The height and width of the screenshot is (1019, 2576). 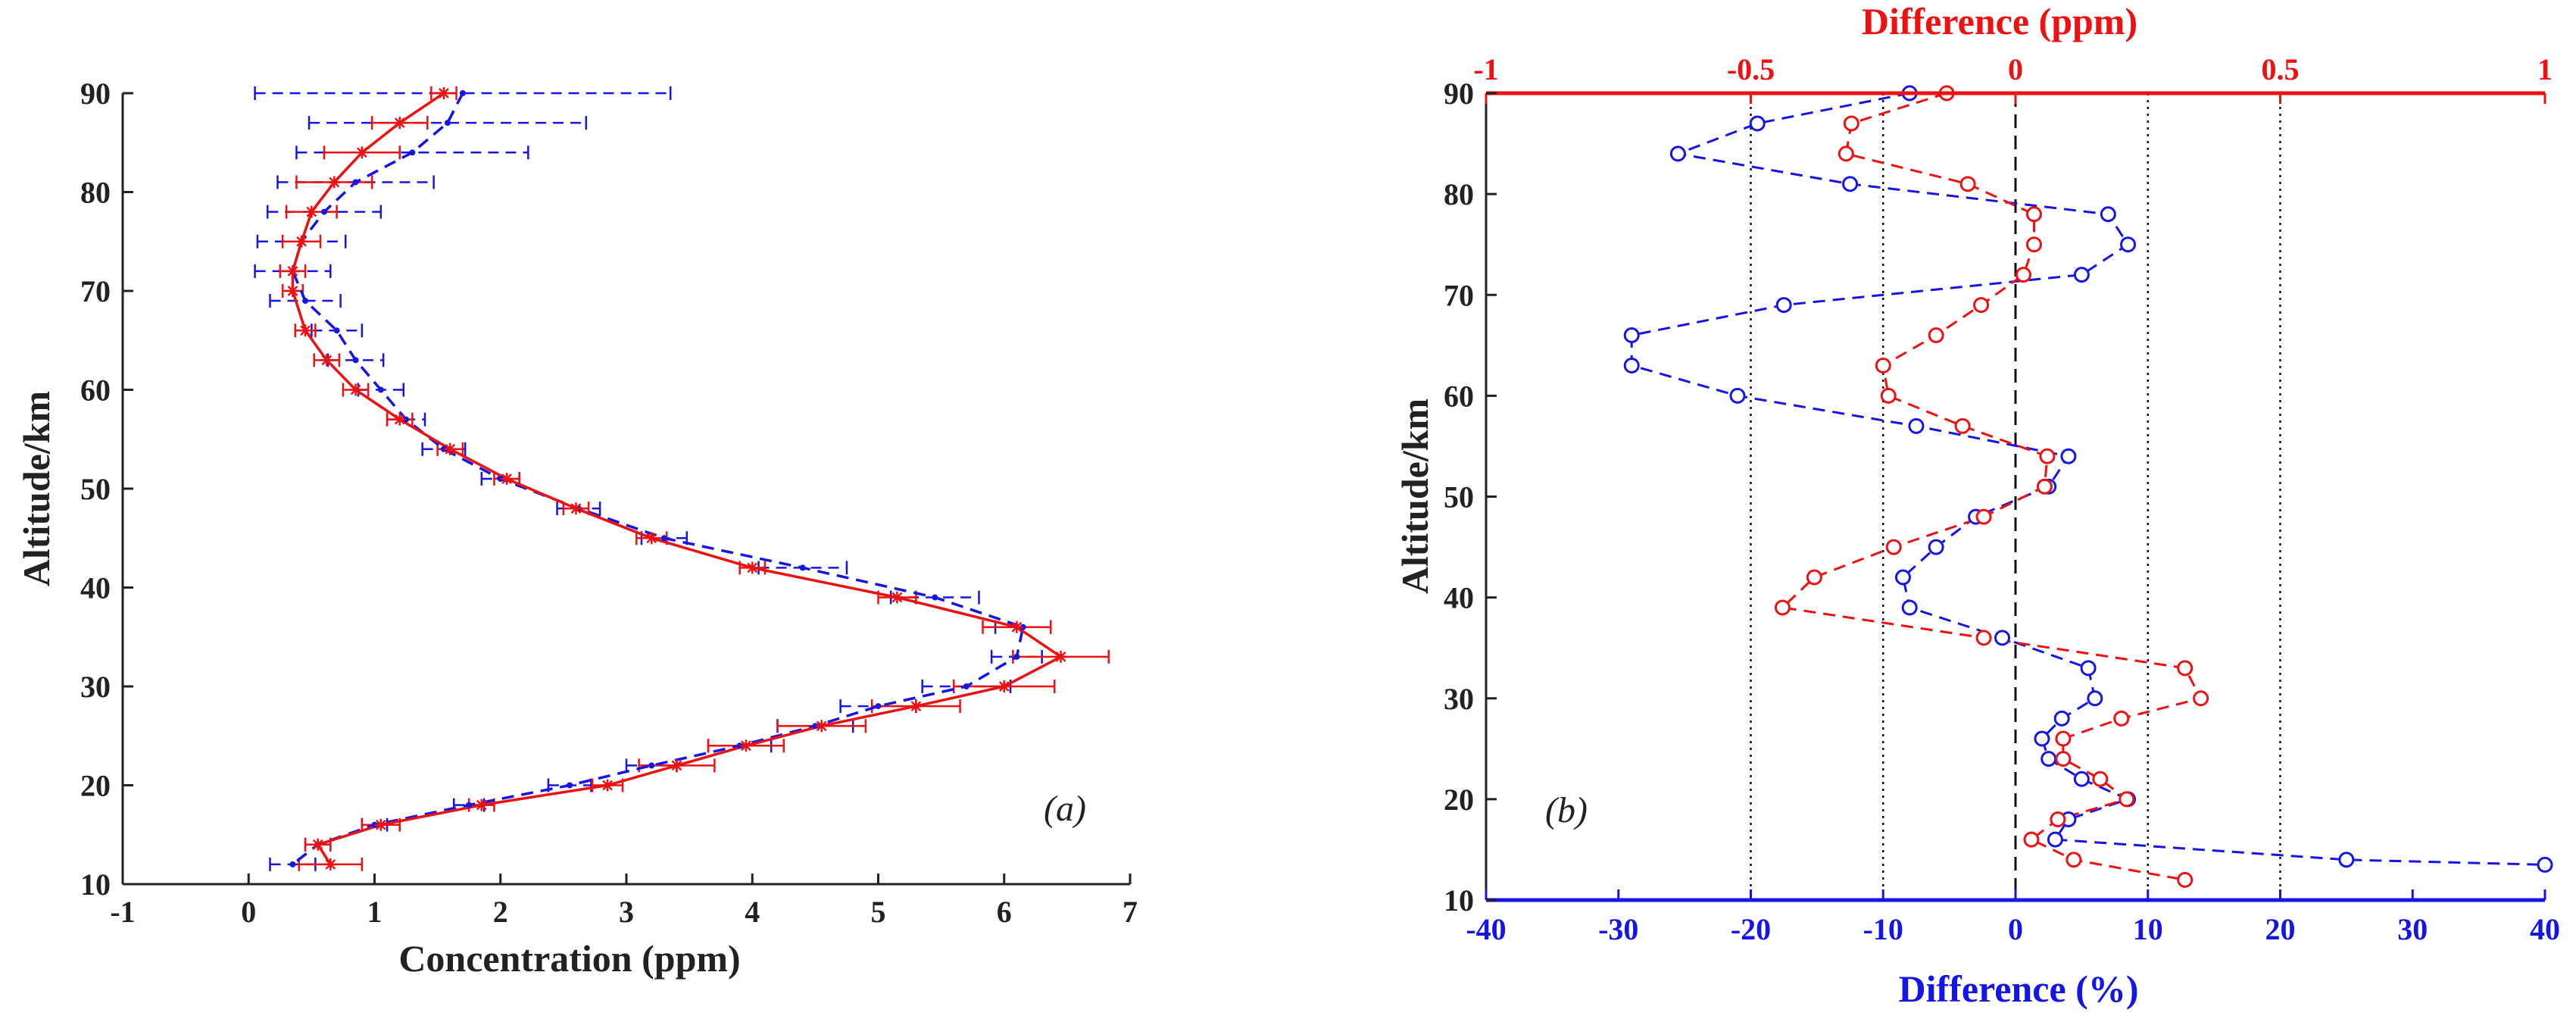 What do you see at coordinates (1883, 929) in the screenshot?
I see `bottom-x-tick-label: -10` at bounding box center [1883, 929].